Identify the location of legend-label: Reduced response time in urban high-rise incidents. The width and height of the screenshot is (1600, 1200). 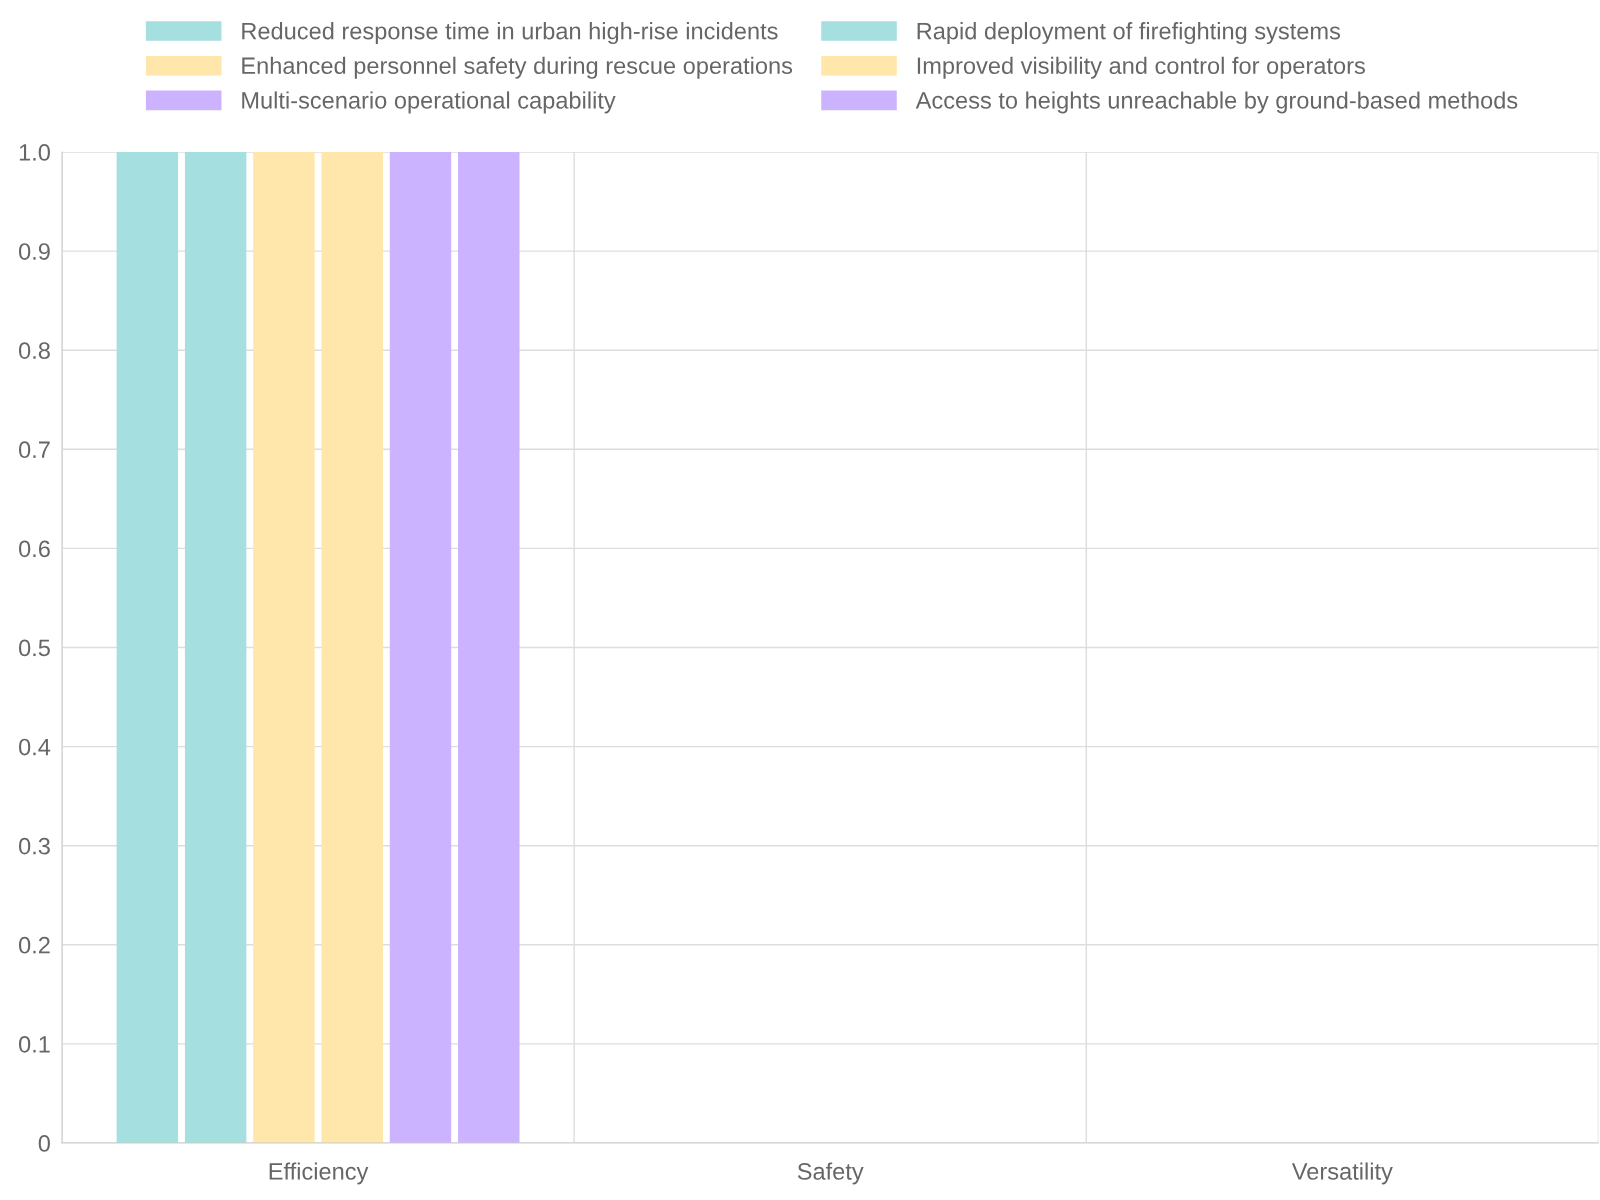
(510, 33).